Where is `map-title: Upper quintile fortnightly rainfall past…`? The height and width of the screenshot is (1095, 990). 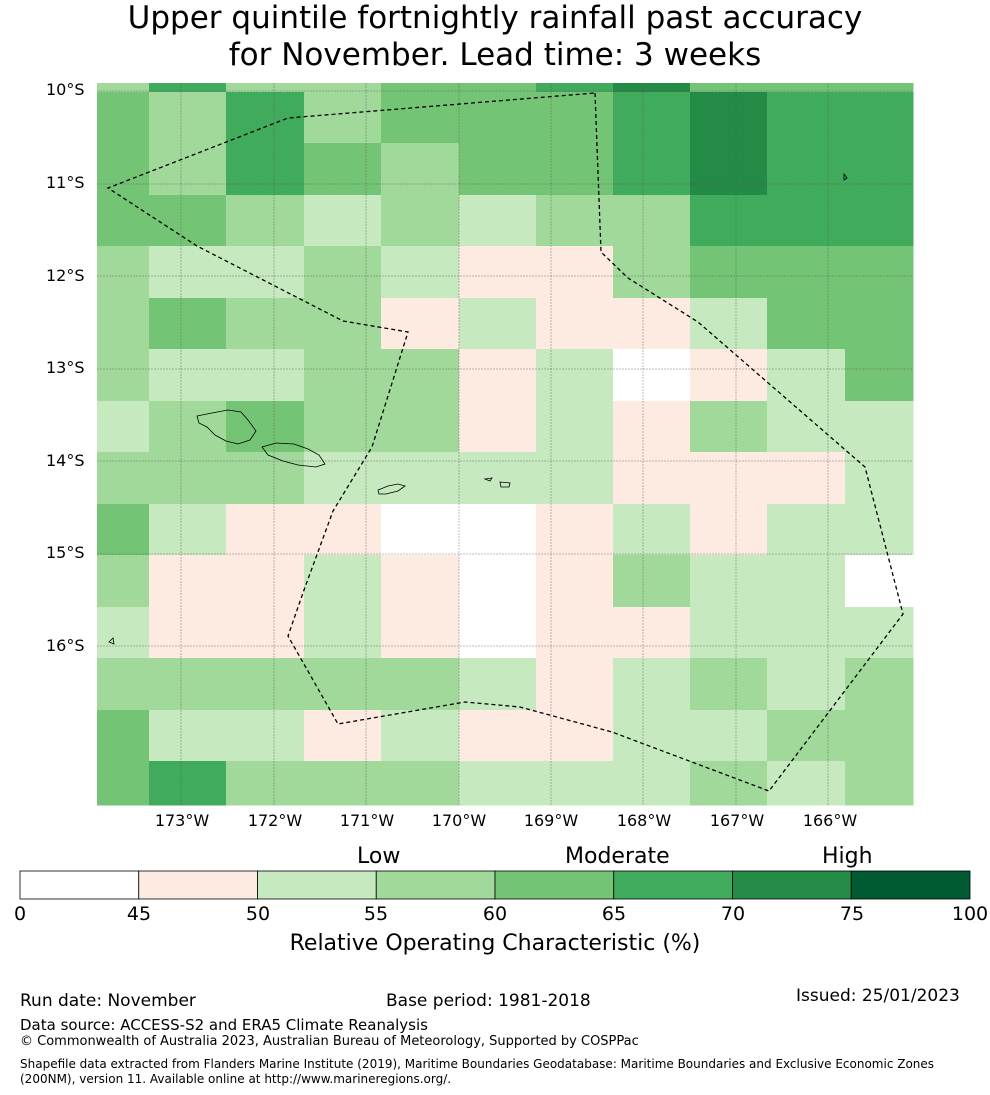
map-title: Upper quintile fortnightly rainfall past… is located at coordinates (495, 37).